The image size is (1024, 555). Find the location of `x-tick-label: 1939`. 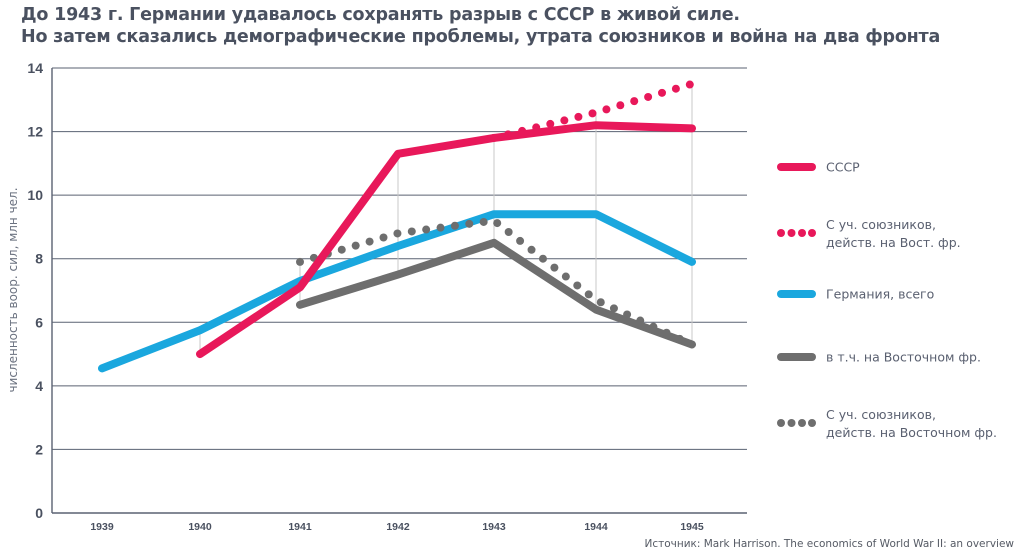

x-tick-label: 1939 is located at coordinates (102, 527).